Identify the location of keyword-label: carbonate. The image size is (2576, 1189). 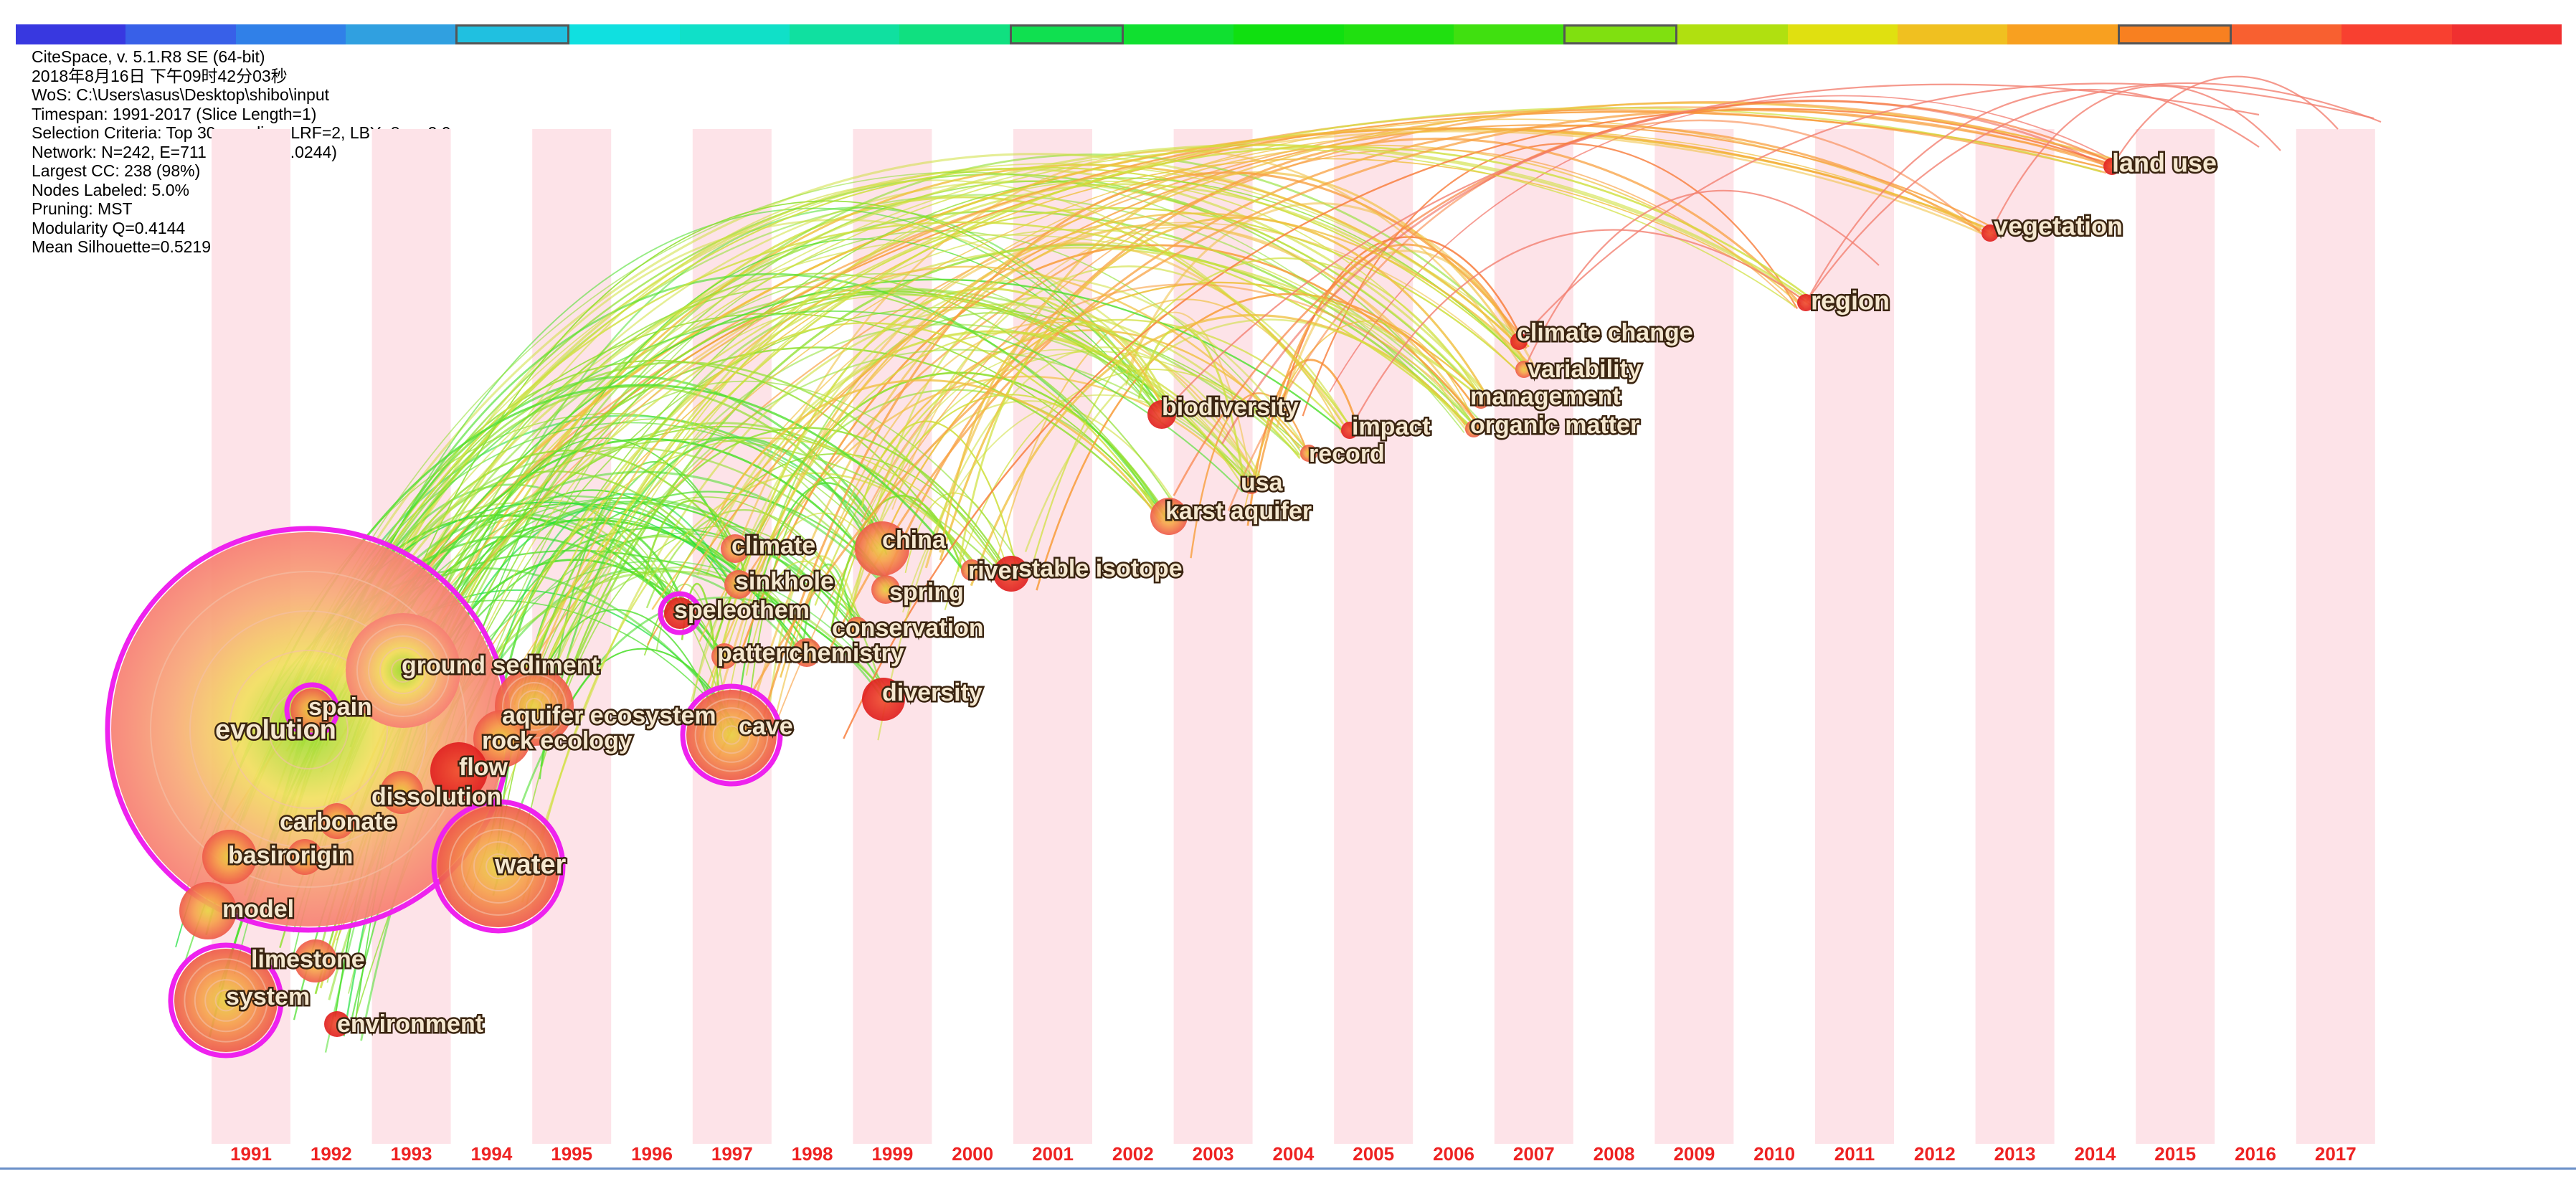
(338, 821).